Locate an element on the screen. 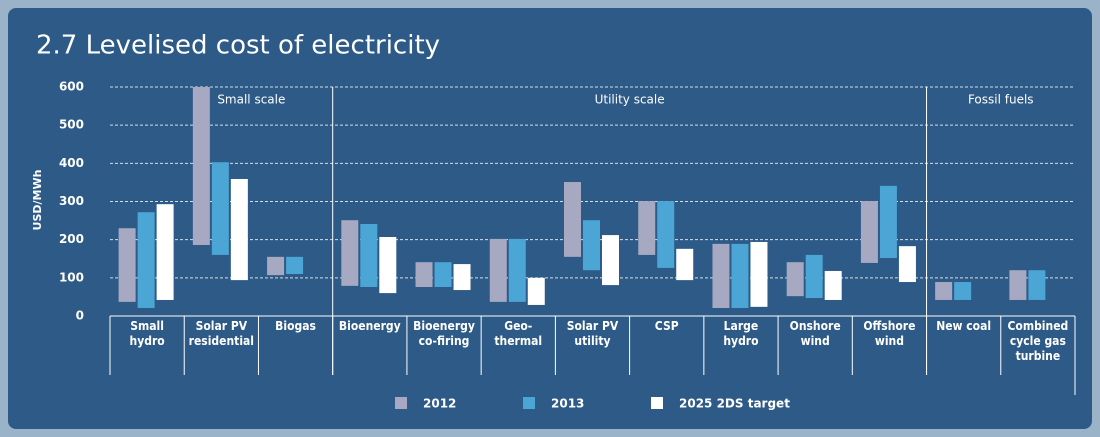 The height and width of the screenshot is (437, 1100). group-label: Fossil fuels is located at coordinates (1001, 100).